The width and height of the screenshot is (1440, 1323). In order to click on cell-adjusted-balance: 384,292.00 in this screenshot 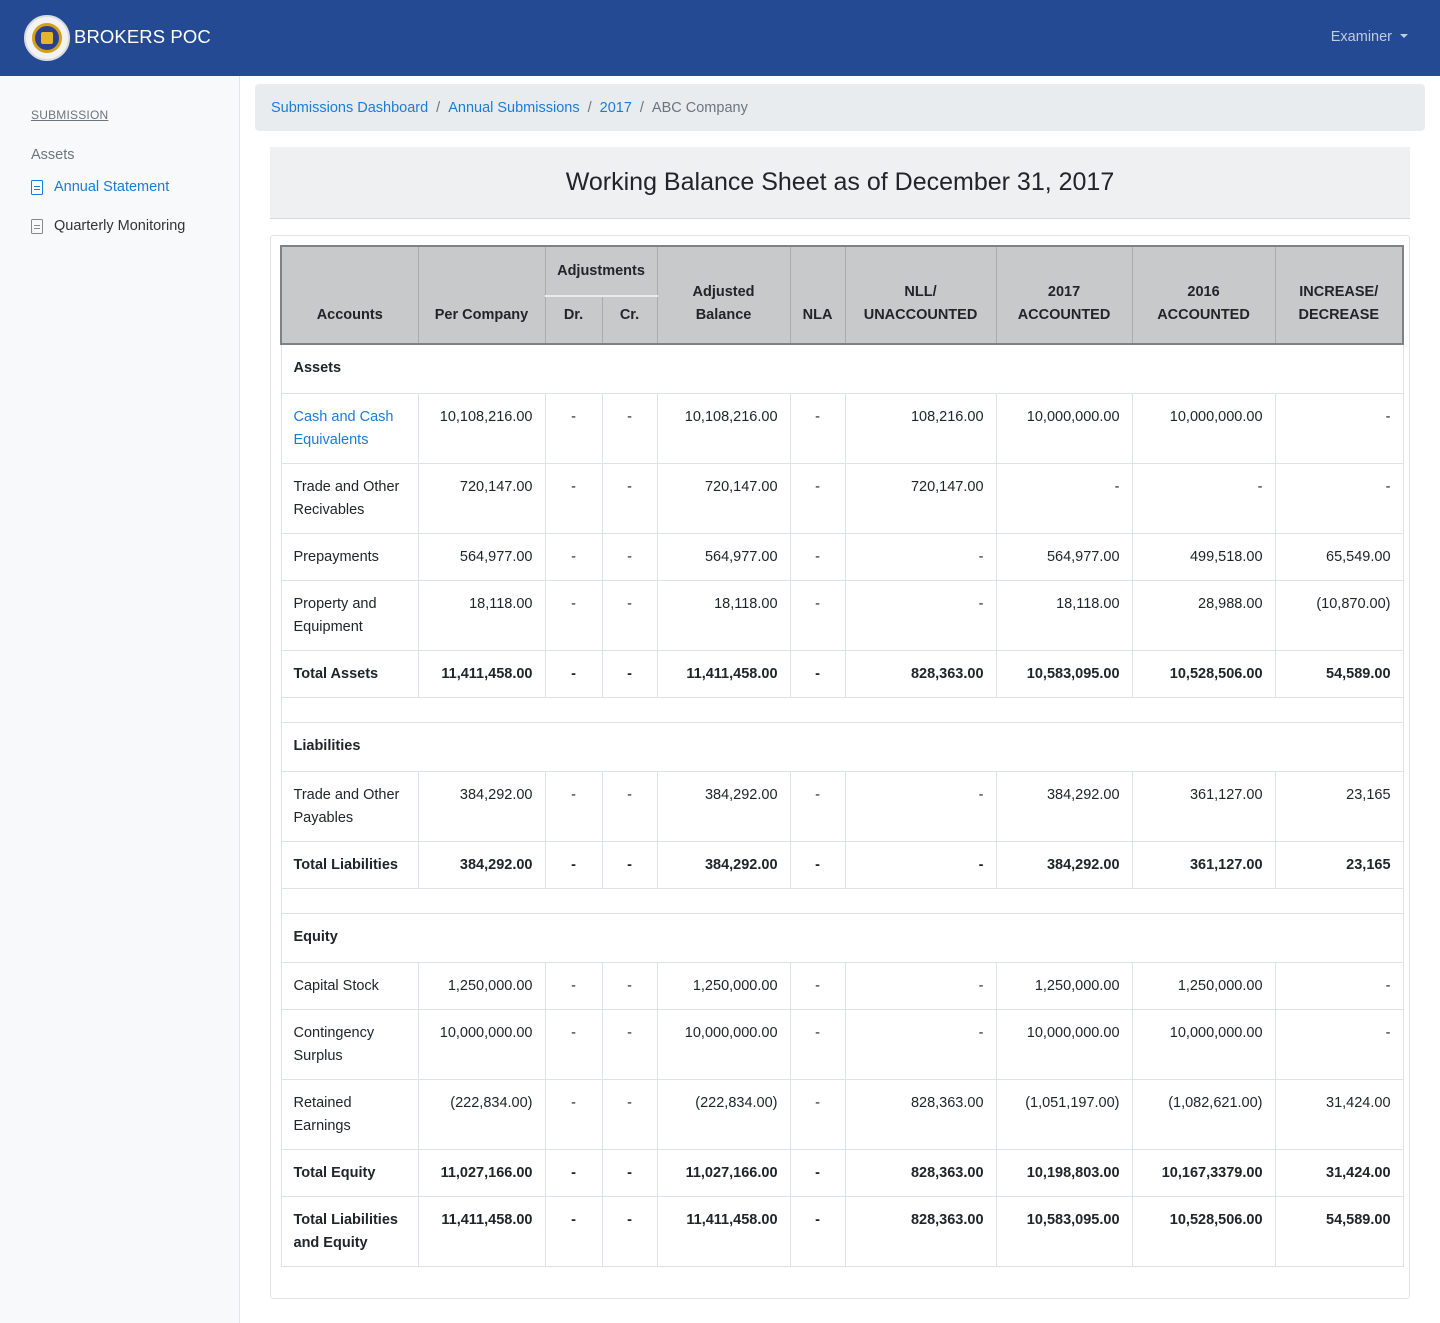, I will do `click(723, 806)`.